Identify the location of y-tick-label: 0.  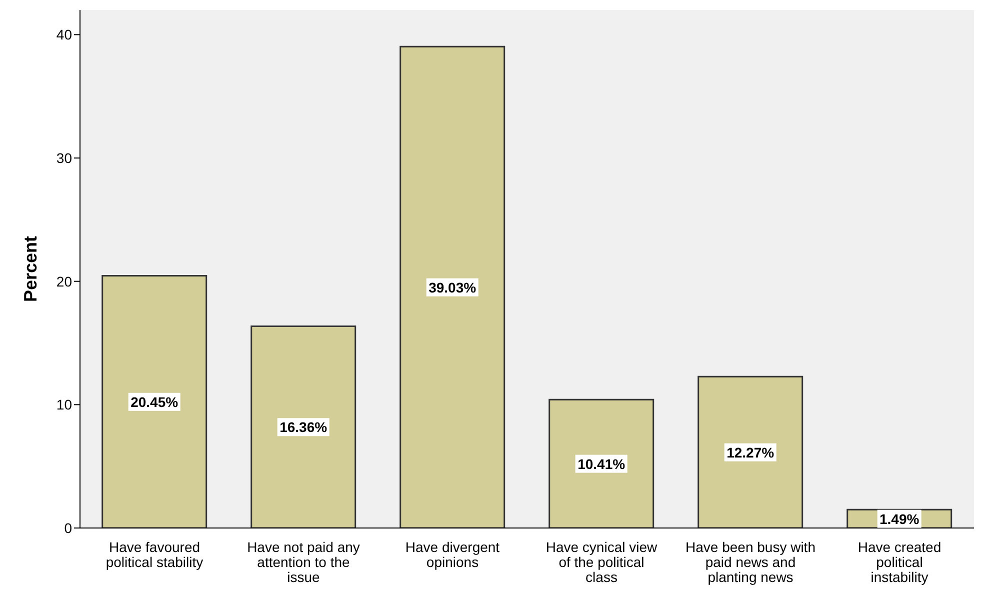
(68, 528).